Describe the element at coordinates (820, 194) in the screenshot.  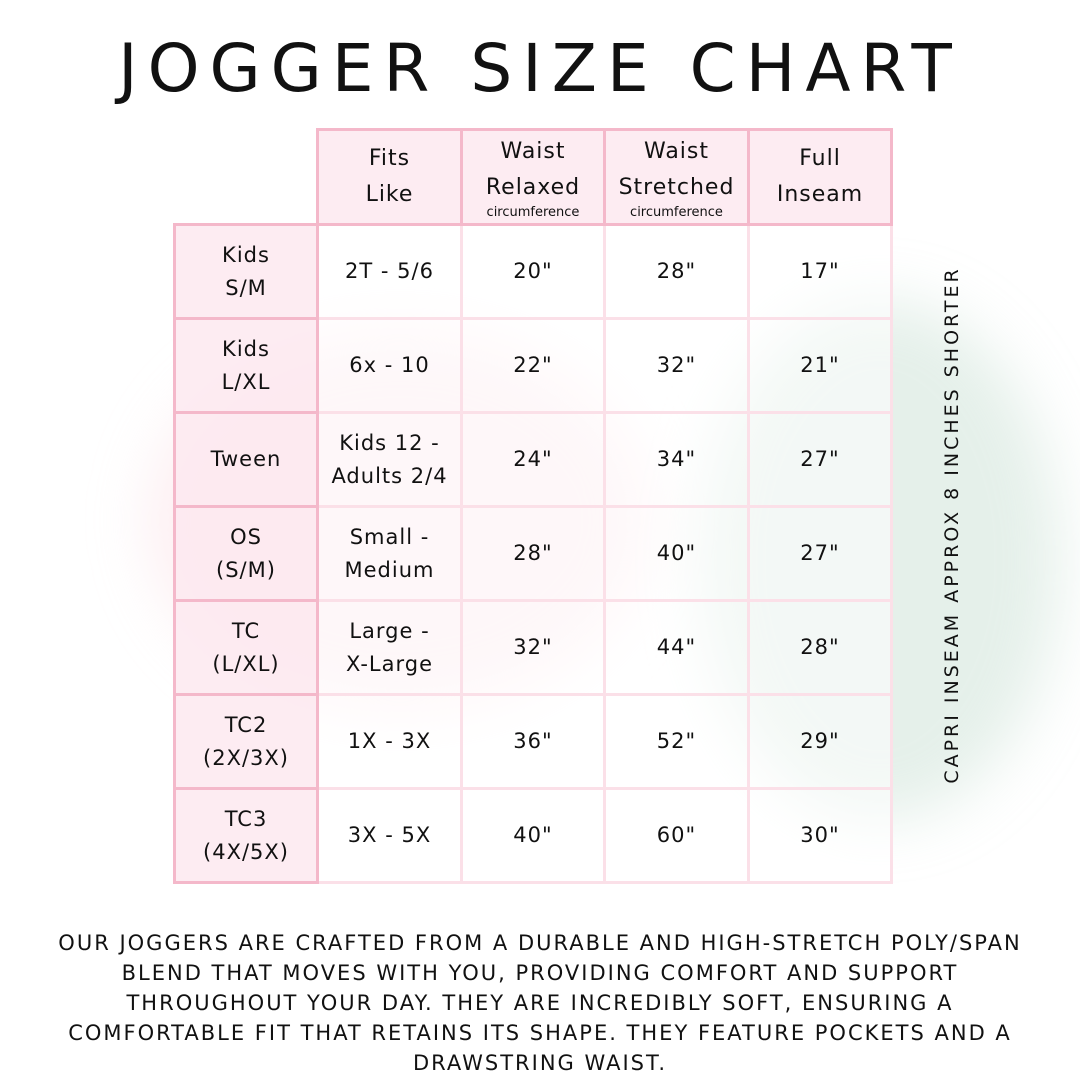
I see `header-line: Inseam` at that location.